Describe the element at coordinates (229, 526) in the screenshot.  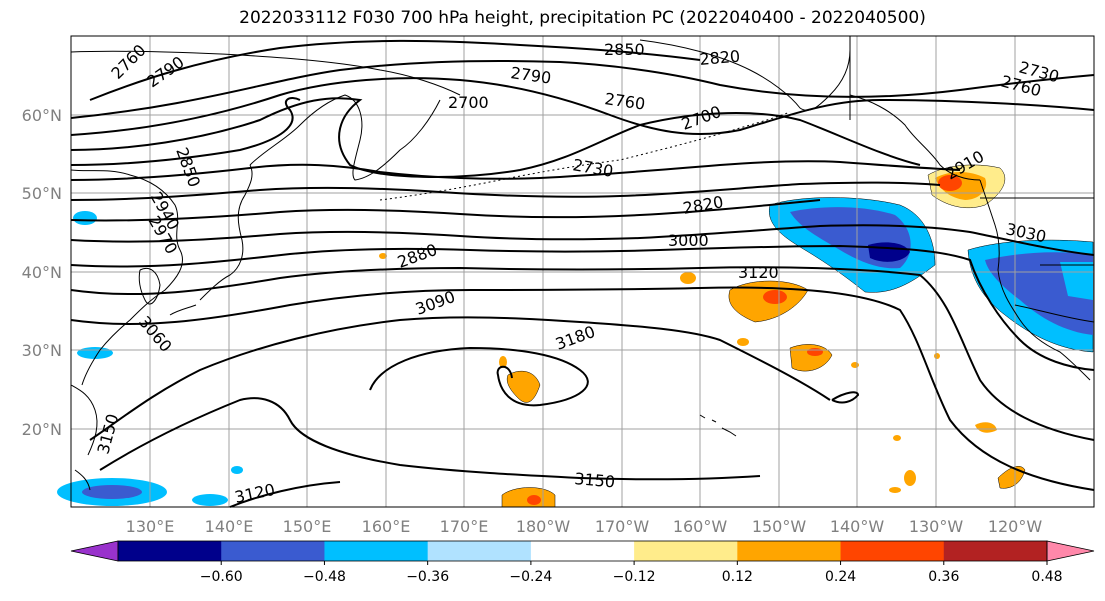
I see `lon-tick-label: 140°E` at that location.